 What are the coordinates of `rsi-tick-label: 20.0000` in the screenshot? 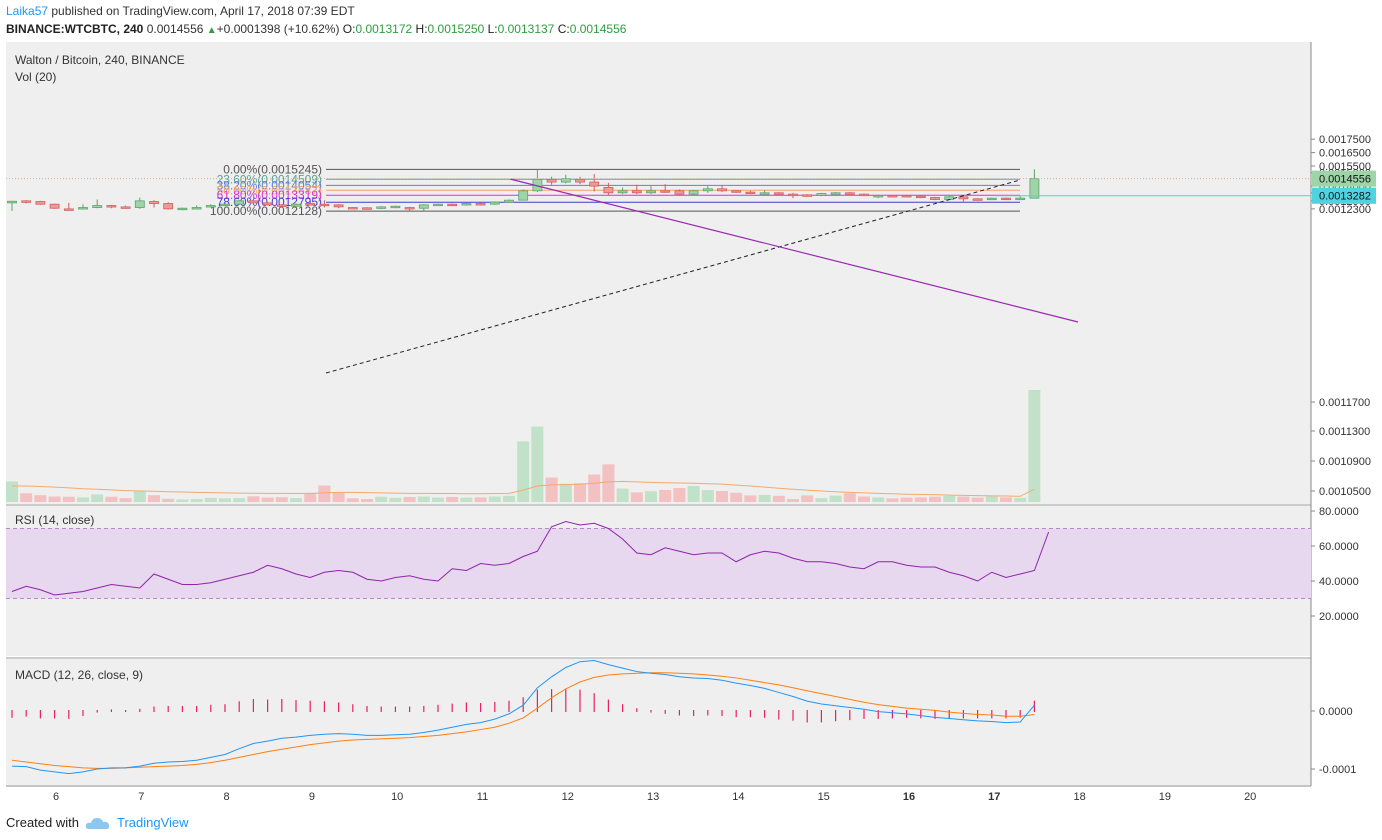 It's located at (1339, 617).